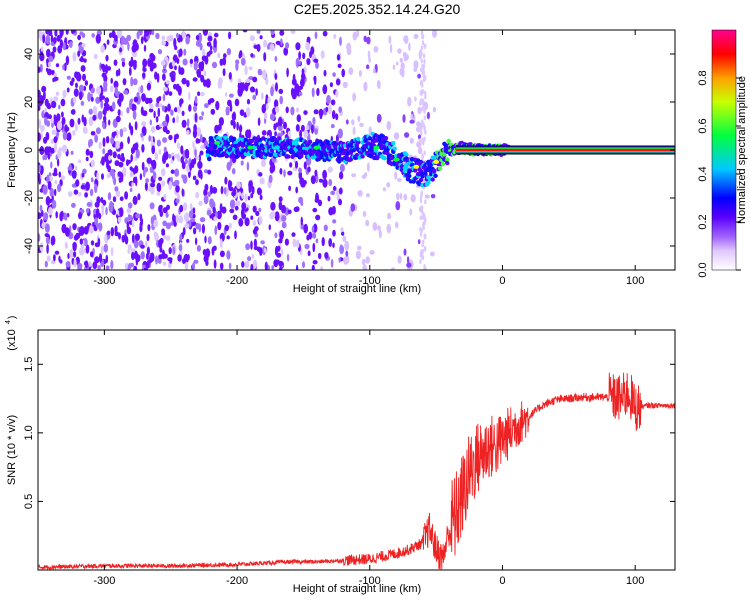 The width and height of the screenshot is (750, 605). Describe the element at coordinates (217, 142) in the screenshot. I see `spectrogram-peak` at that location.